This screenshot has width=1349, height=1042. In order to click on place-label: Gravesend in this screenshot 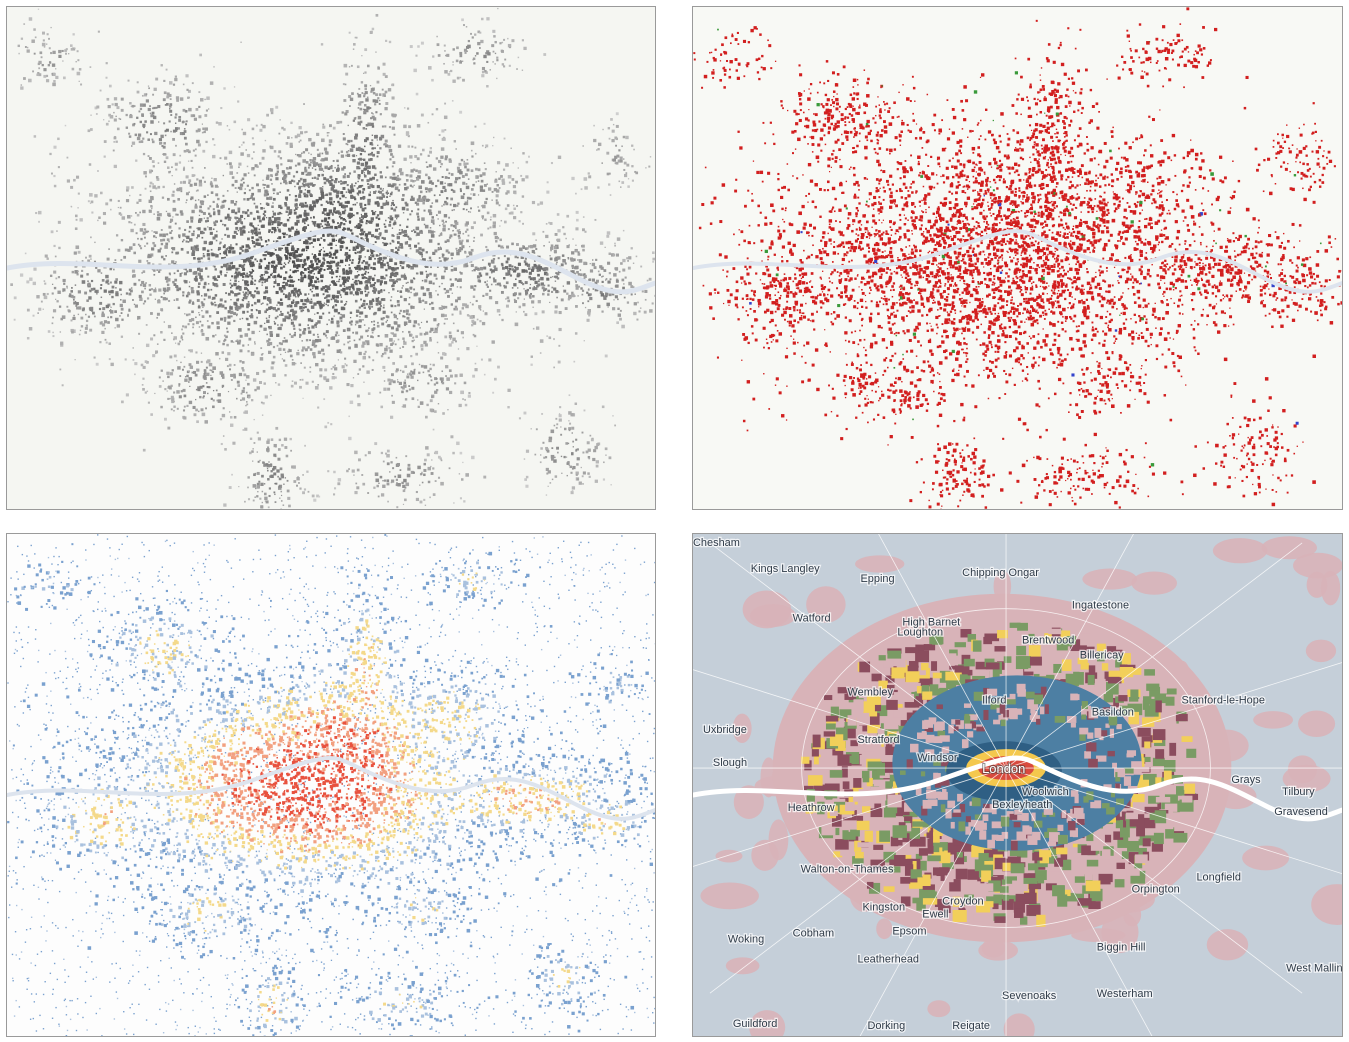, I will do `click(1301, 812)`.